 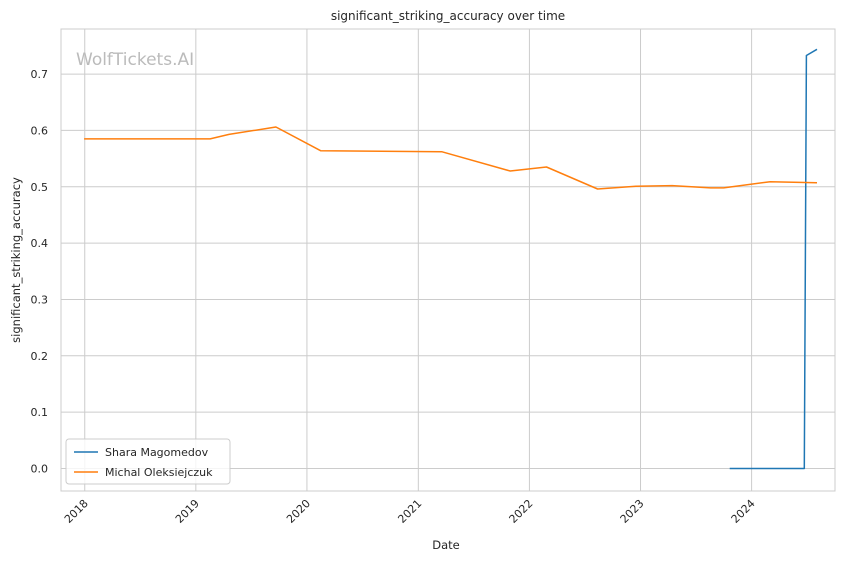 What do you see at coordinates (632, 511) in the screenshot?
I see `x-tick-label: 2023` at bounding box center [632, 511].